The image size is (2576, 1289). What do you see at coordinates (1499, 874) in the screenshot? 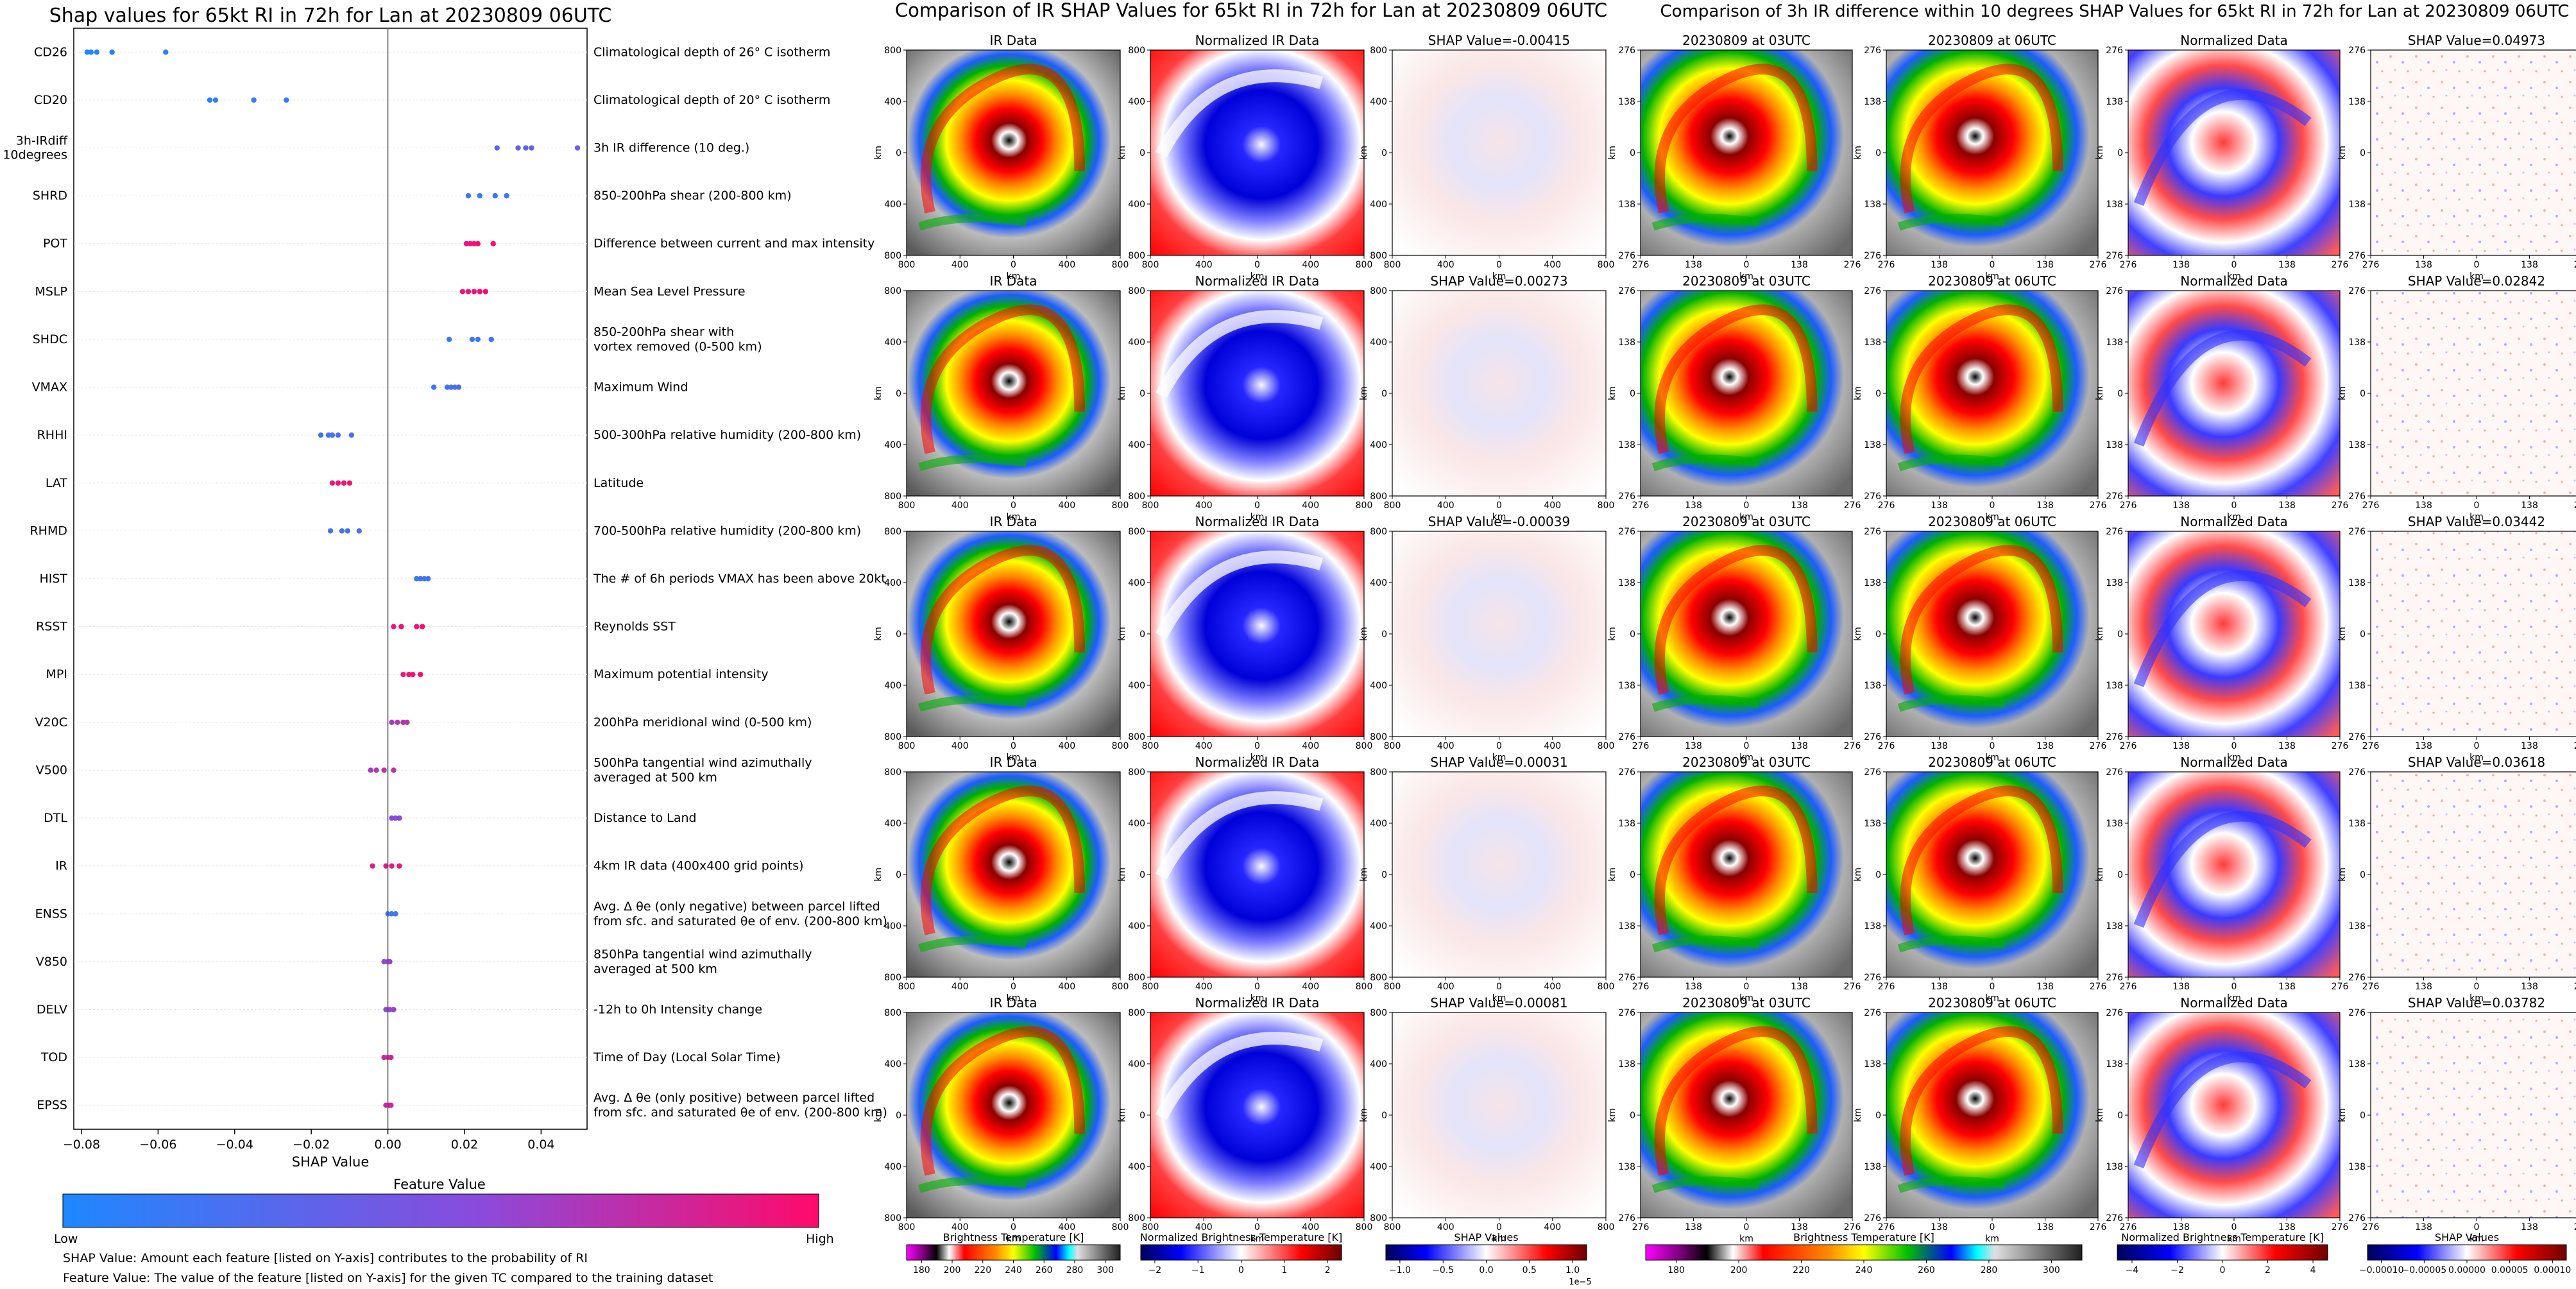
I see `shap-field` at bounding box center [1499, 874].